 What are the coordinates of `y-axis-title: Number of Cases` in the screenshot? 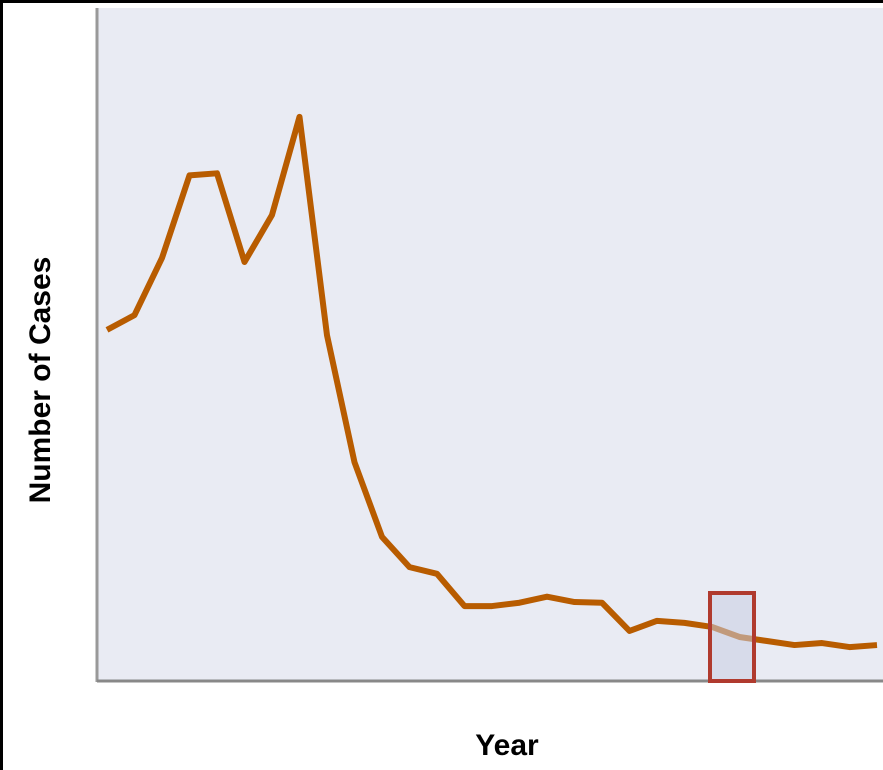 It's located at (40, 380).